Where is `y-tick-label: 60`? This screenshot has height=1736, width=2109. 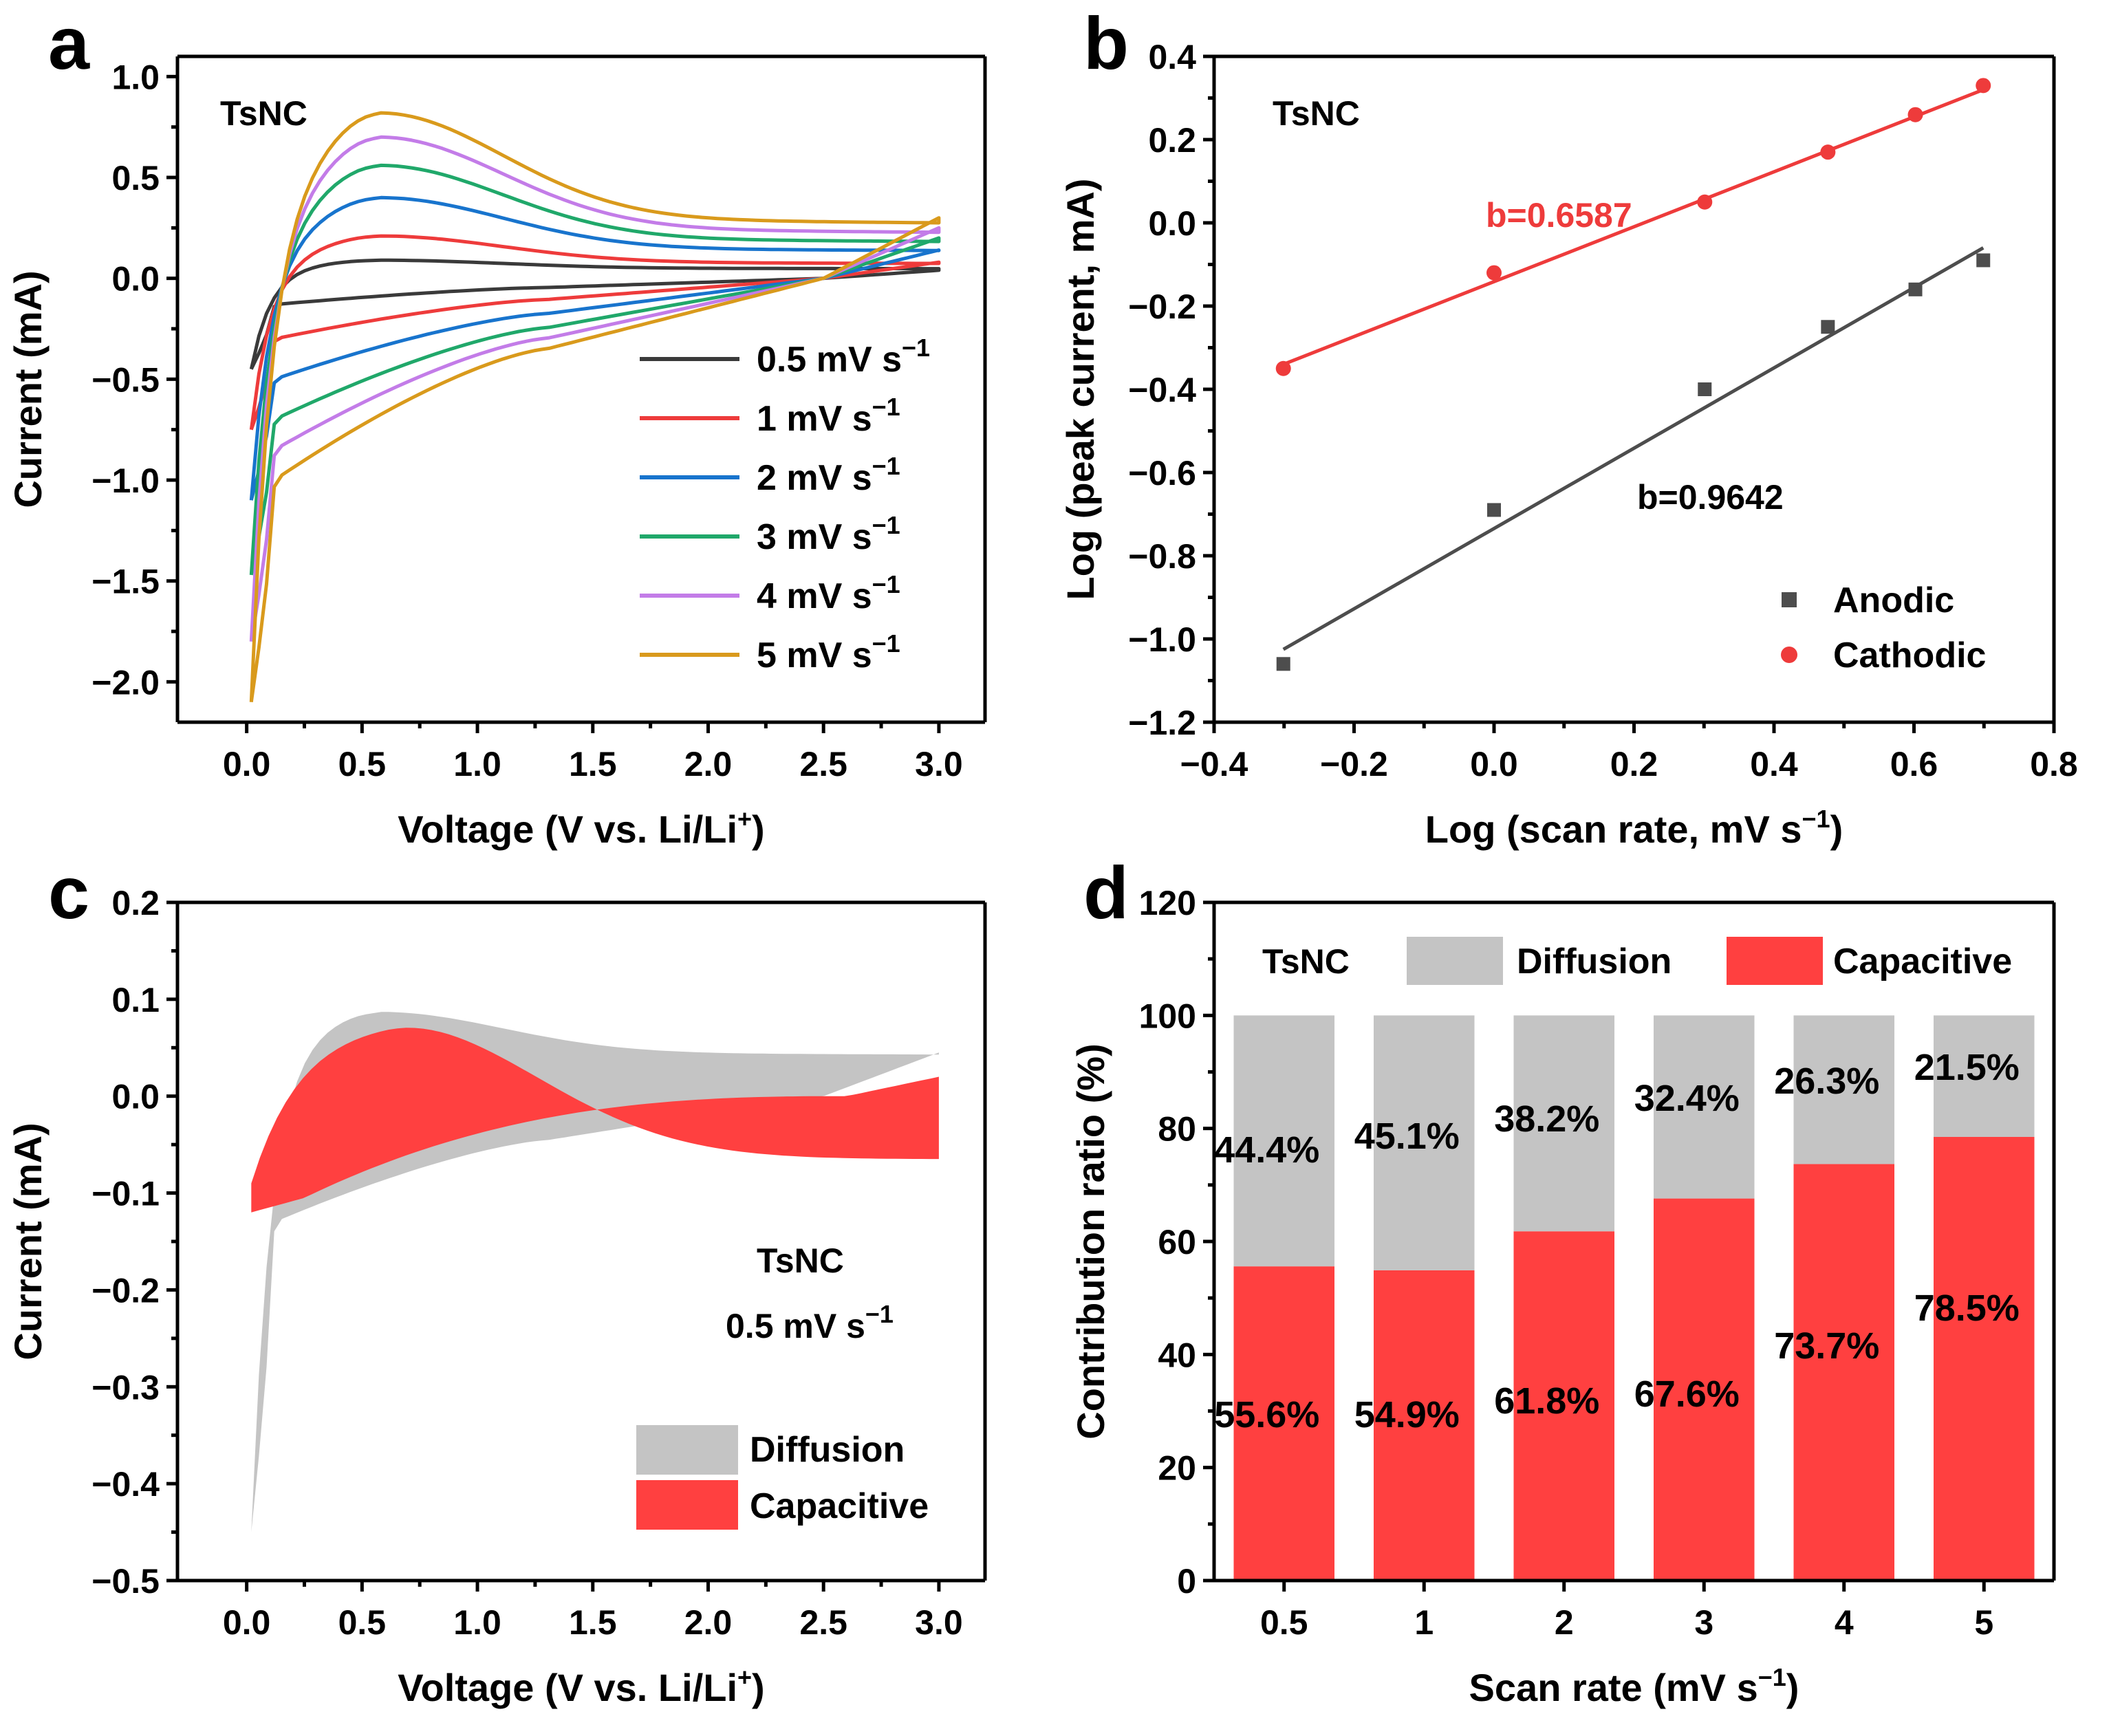
y-tick-label: 60 is located at coordinates (1177, 1242).